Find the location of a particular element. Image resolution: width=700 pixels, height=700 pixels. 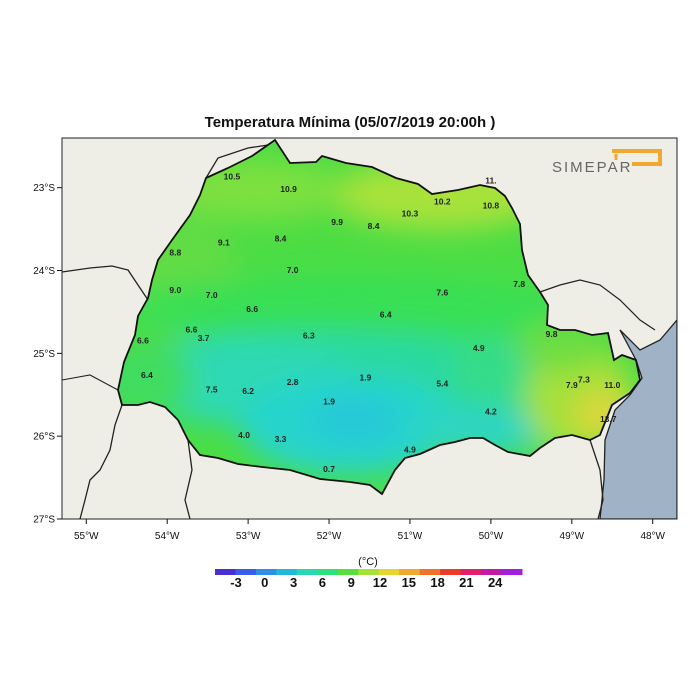

x-tick-label: 51°W is located at coordinates (410, 536).